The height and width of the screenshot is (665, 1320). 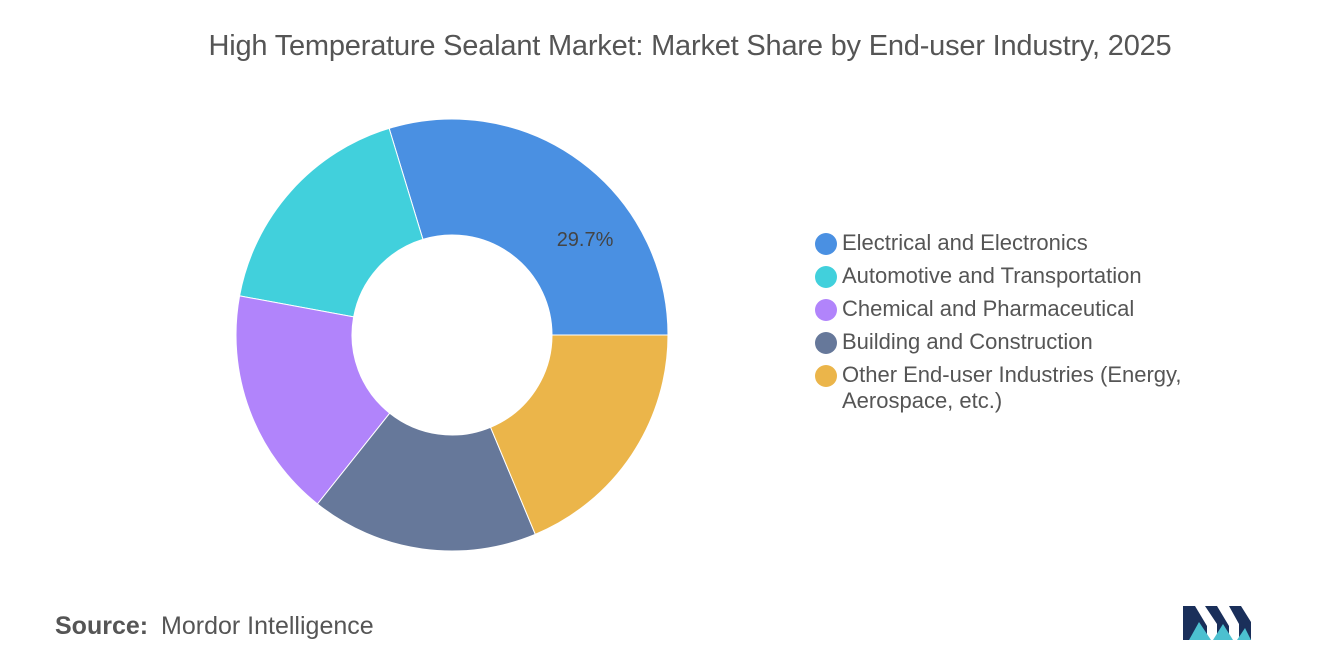 What do you see at coordinates (1217, 623) in the screenshot?
I see `mordor-intelligence-logo-icon` at bounding box center [1217, 623].